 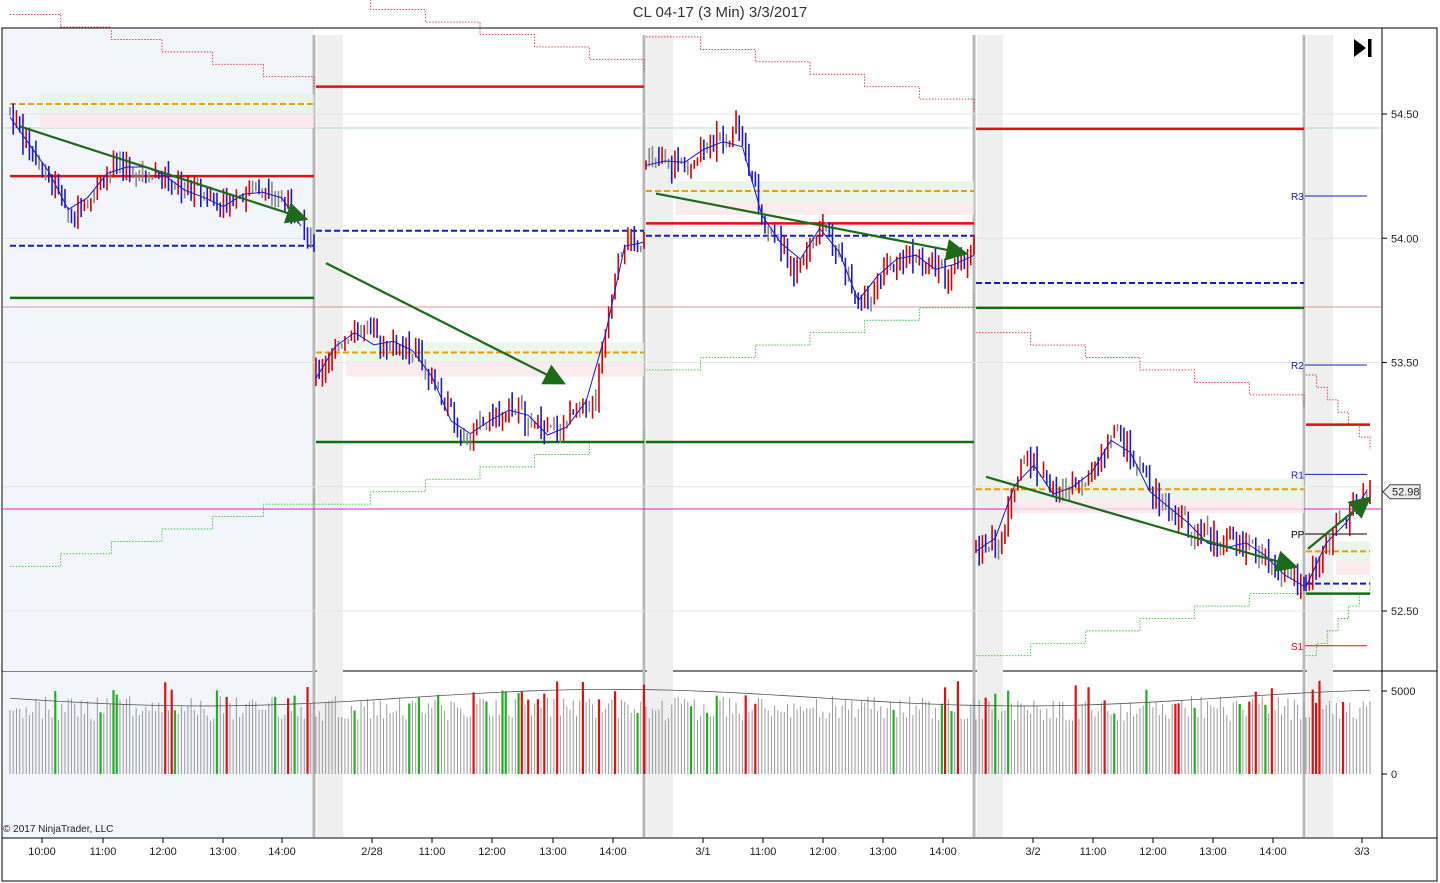 I want to click on time-tick-label: 2/28, so click(x=371, y=852).